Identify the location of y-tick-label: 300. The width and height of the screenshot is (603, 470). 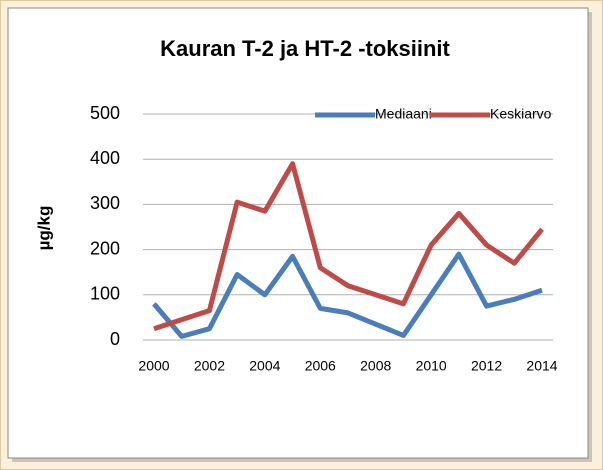
(105, 203).